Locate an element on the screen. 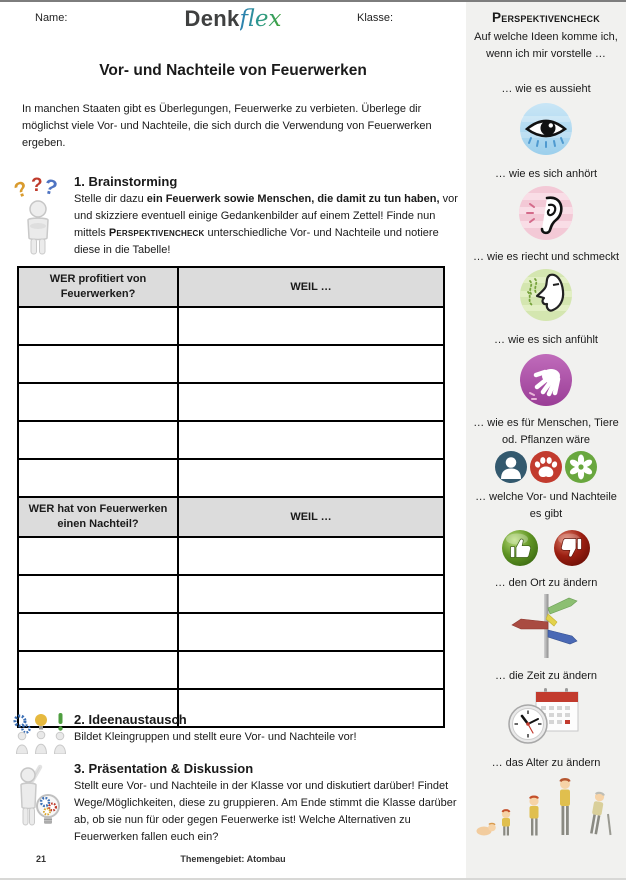  sidebar-item-label-vor-nachteile: … welche Vor- und Nachteile es gibt is located at coordinates (546, 505).